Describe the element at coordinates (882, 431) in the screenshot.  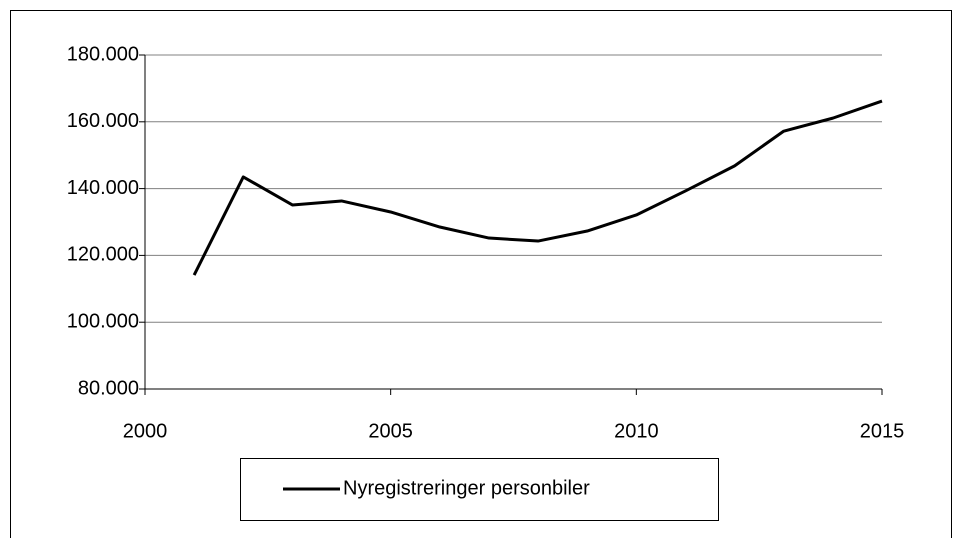
I see `x-tick-label: 2015` at that location.